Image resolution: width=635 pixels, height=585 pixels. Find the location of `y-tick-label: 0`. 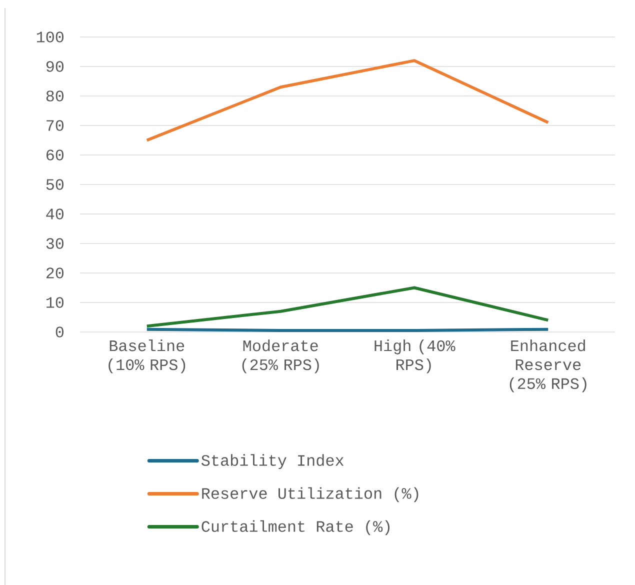

y-tick-label: 0 is located at coordinates (60, 332).